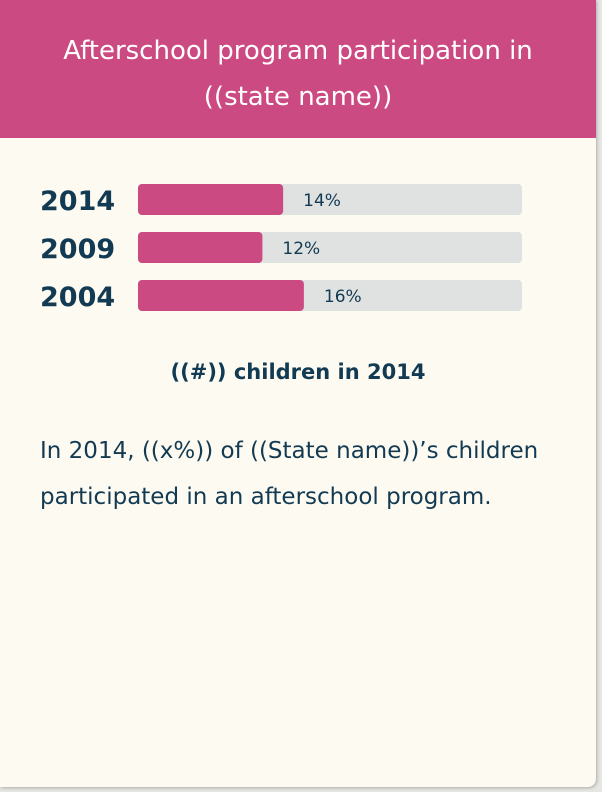 This screenshot has height=792, width=602. What do you see at coordinates (77, 201) in the screenshot?
I see `year-label-2014: 2014` at bounding box center [77, 201].